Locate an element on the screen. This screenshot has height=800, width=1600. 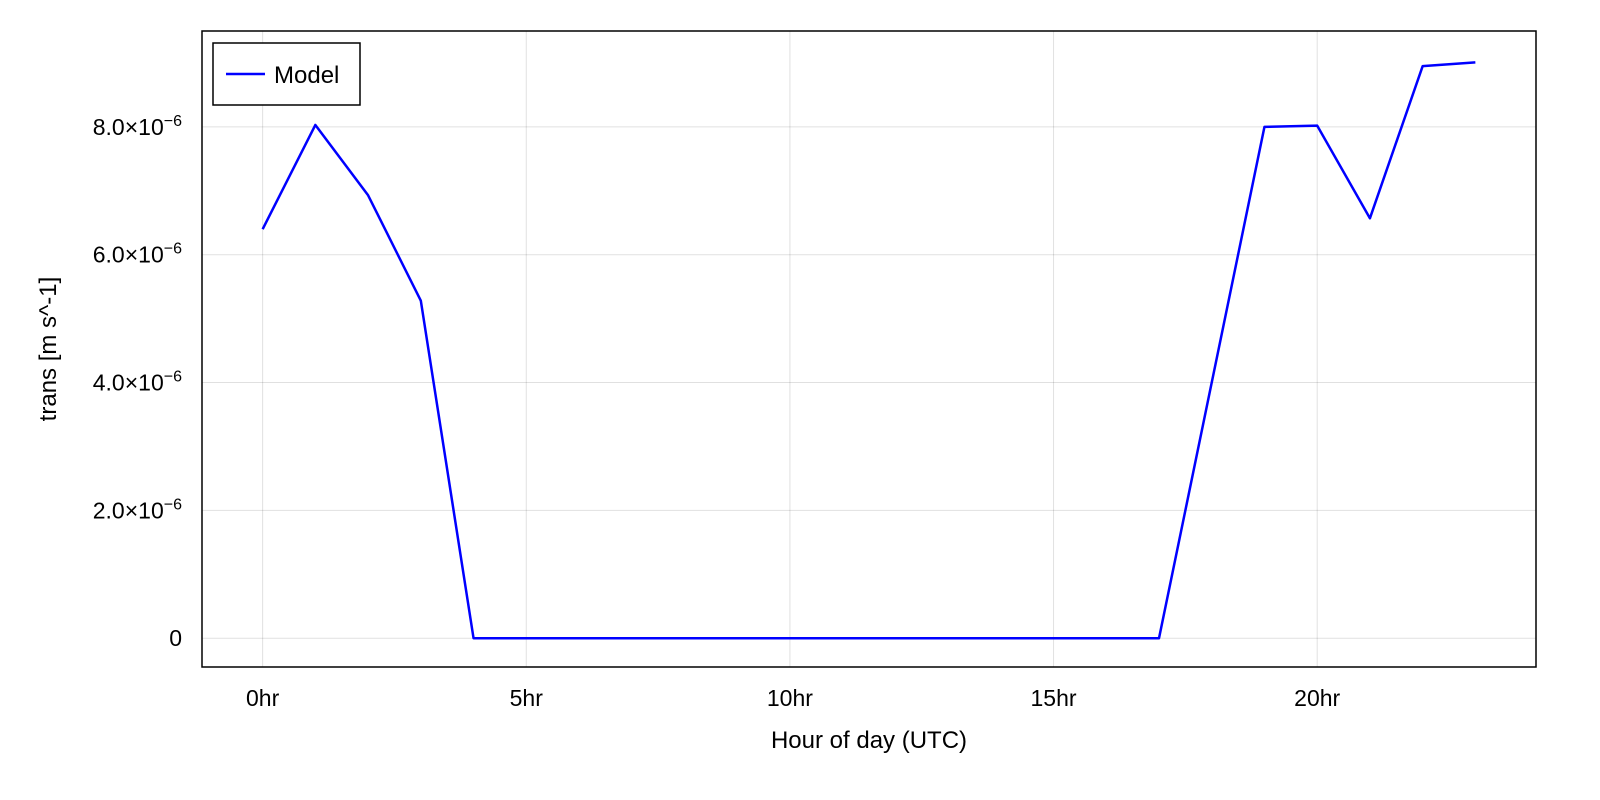
x-tick-label: 10hr is located at coordinates (790, 698).